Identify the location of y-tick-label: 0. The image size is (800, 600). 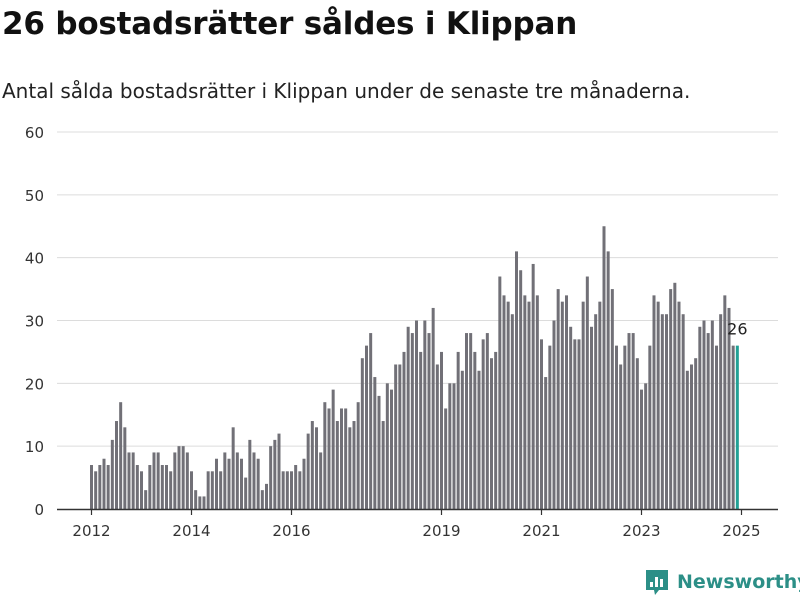
(39, 510).